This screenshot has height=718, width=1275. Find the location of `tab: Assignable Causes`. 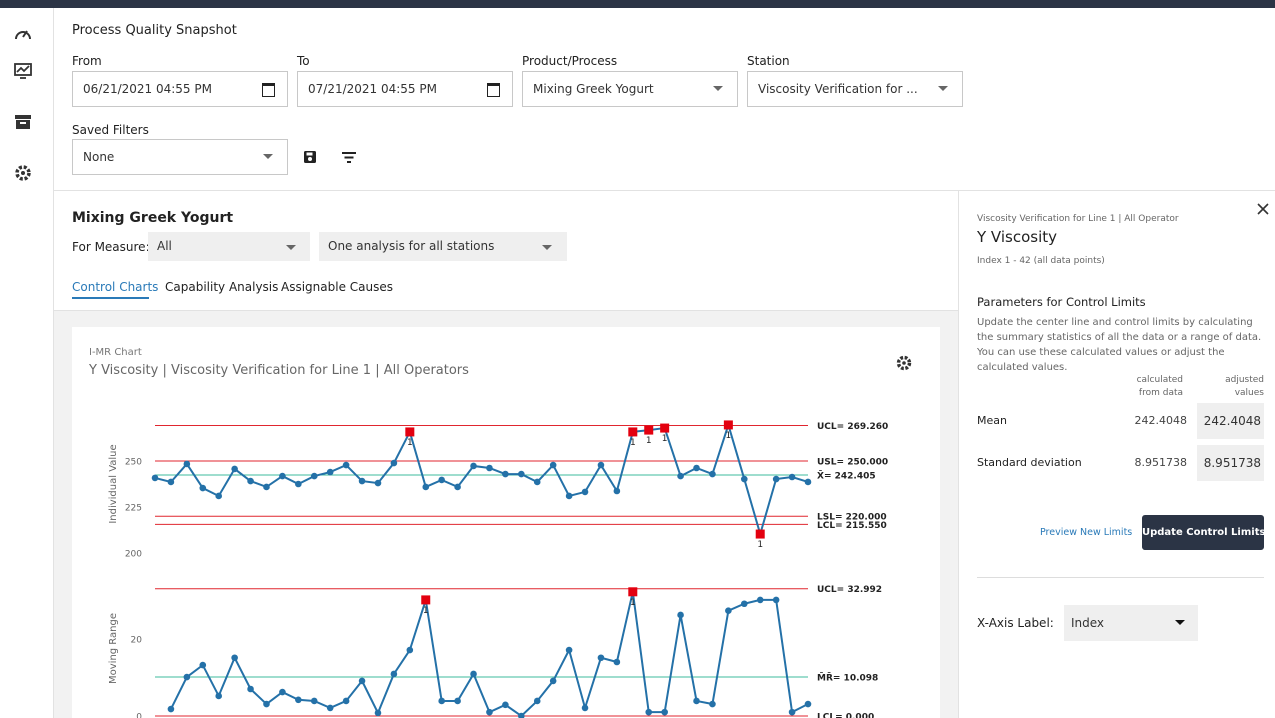

tab: Assignable Causes is located at coordinates (337, 287).